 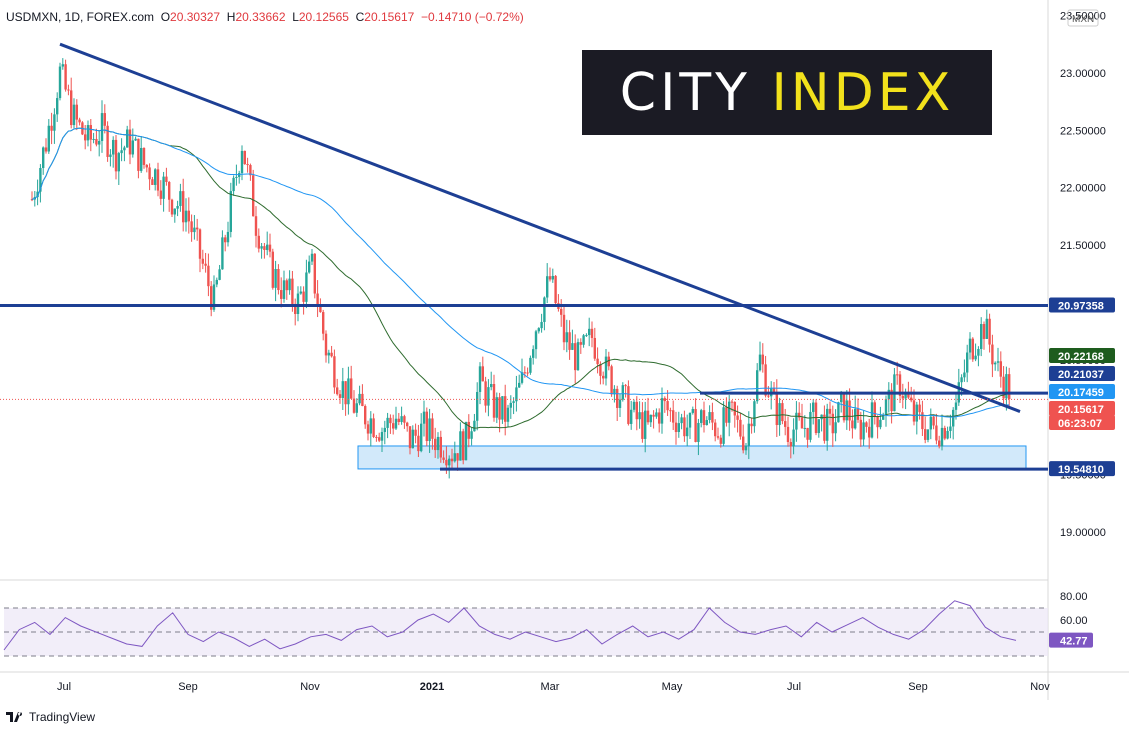 I want to click on close-label: C, so click(x=360, y=17).